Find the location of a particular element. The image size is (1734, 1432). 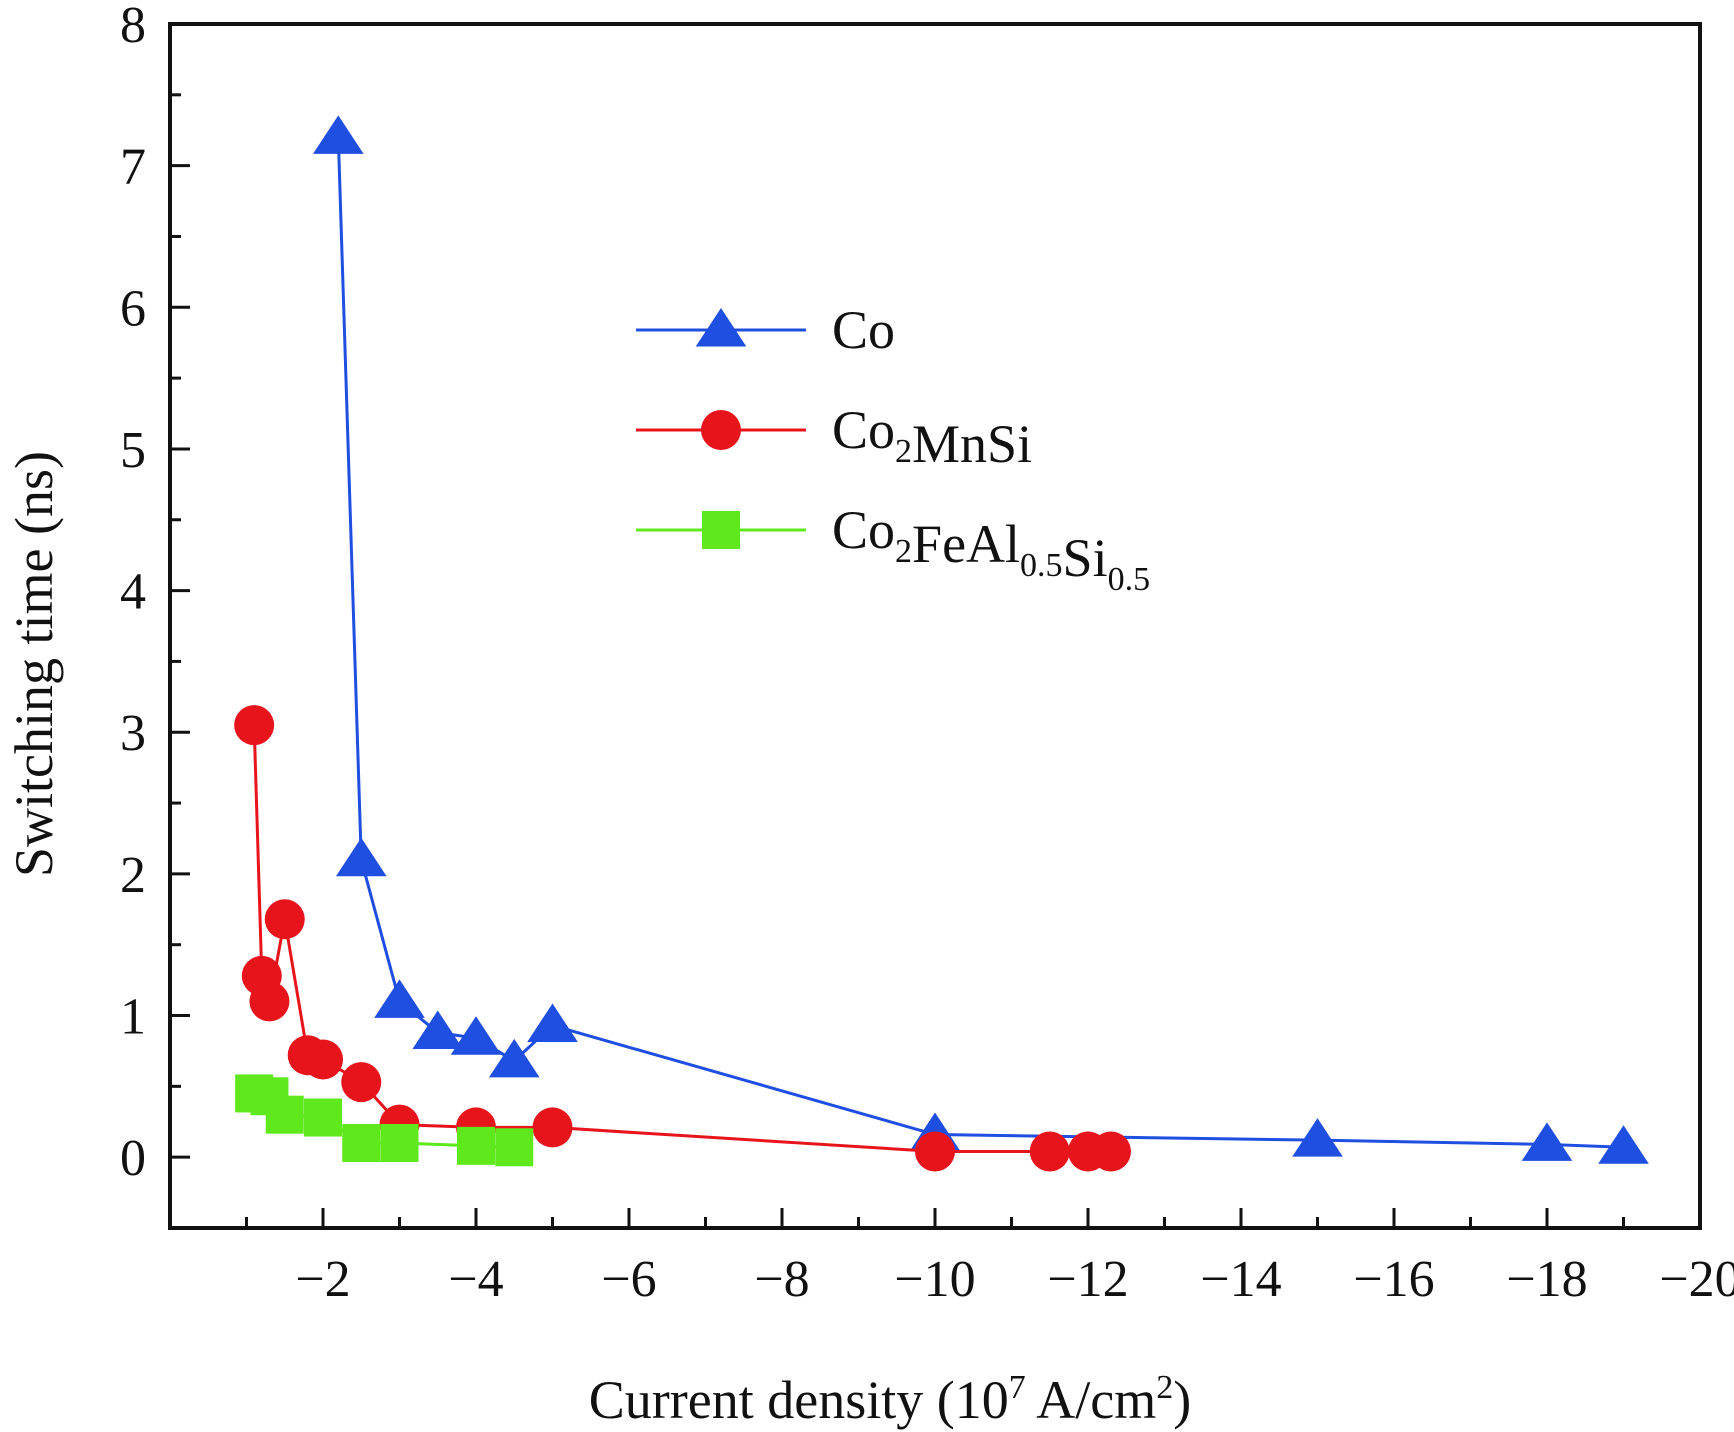

y-tick-label: 0 is located at coordinates (133, 1158).